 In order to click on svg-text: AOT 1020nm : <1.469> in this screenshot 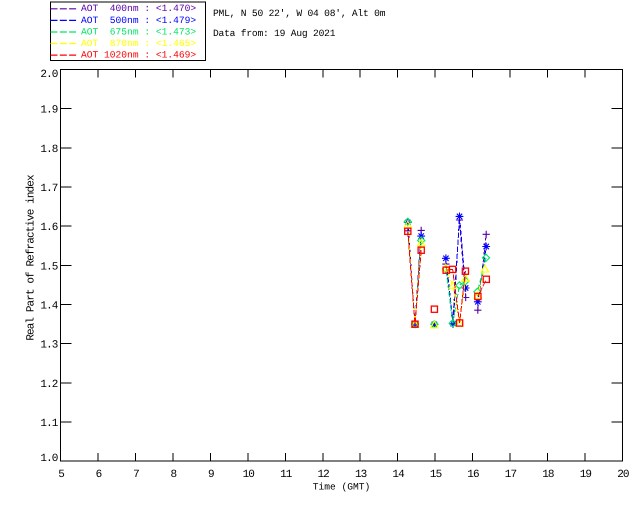, I will do `click(138, 55)`.